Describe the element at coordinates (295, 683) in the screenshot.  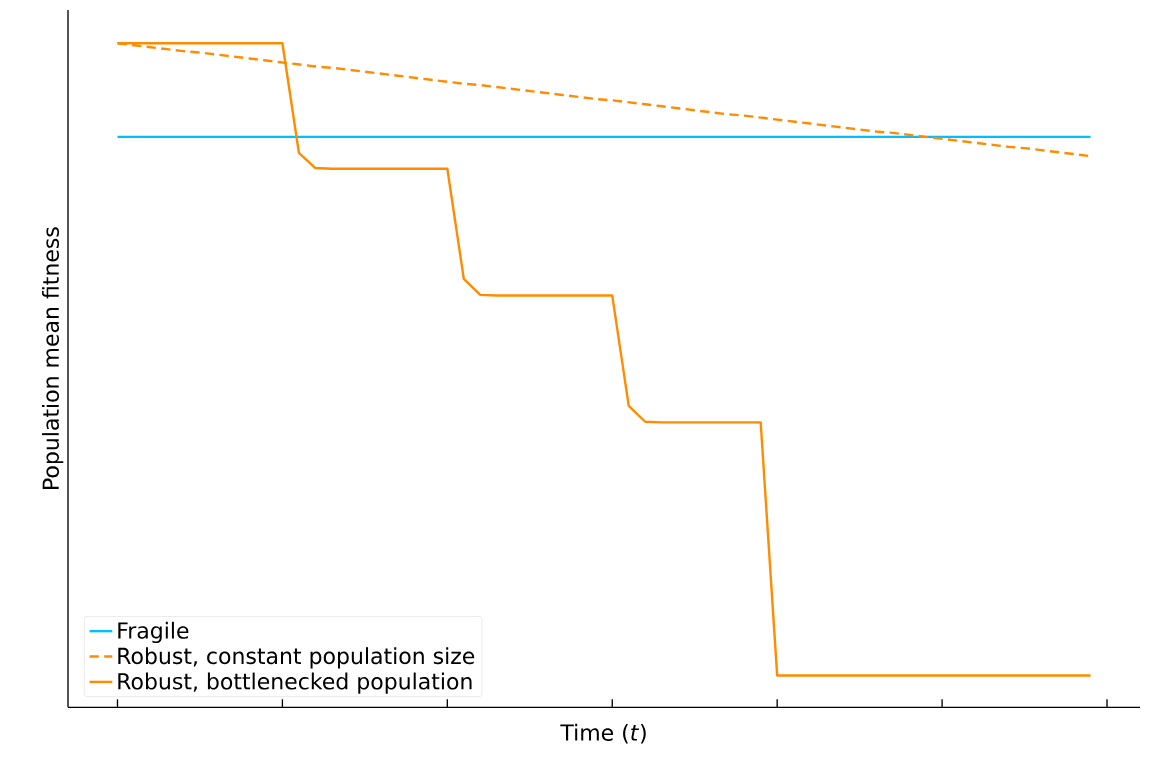
I see `legend-label: Robust, bottlenecked population` at that location.